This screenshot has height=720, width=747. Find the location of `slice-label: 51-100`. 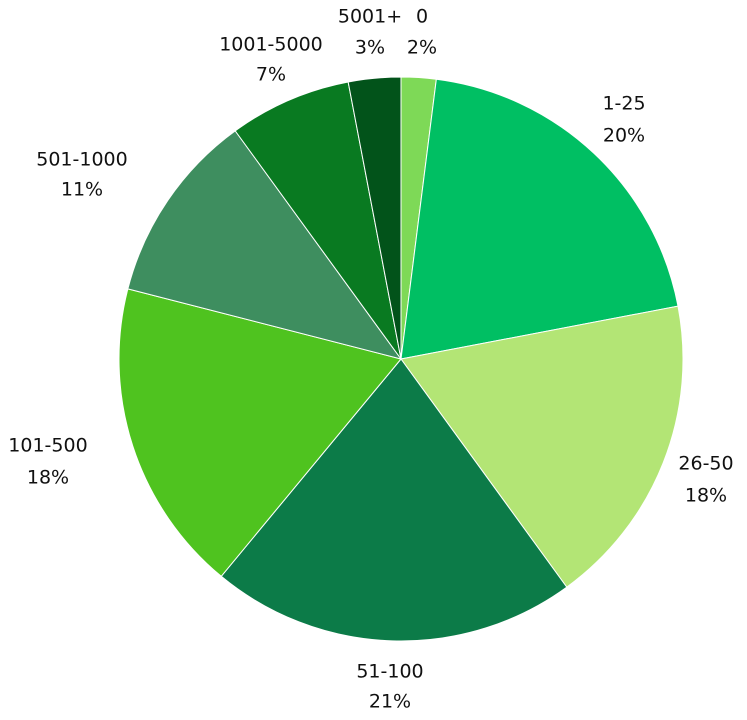

slice-label: 51-100 is located at coordinates (389, 672).